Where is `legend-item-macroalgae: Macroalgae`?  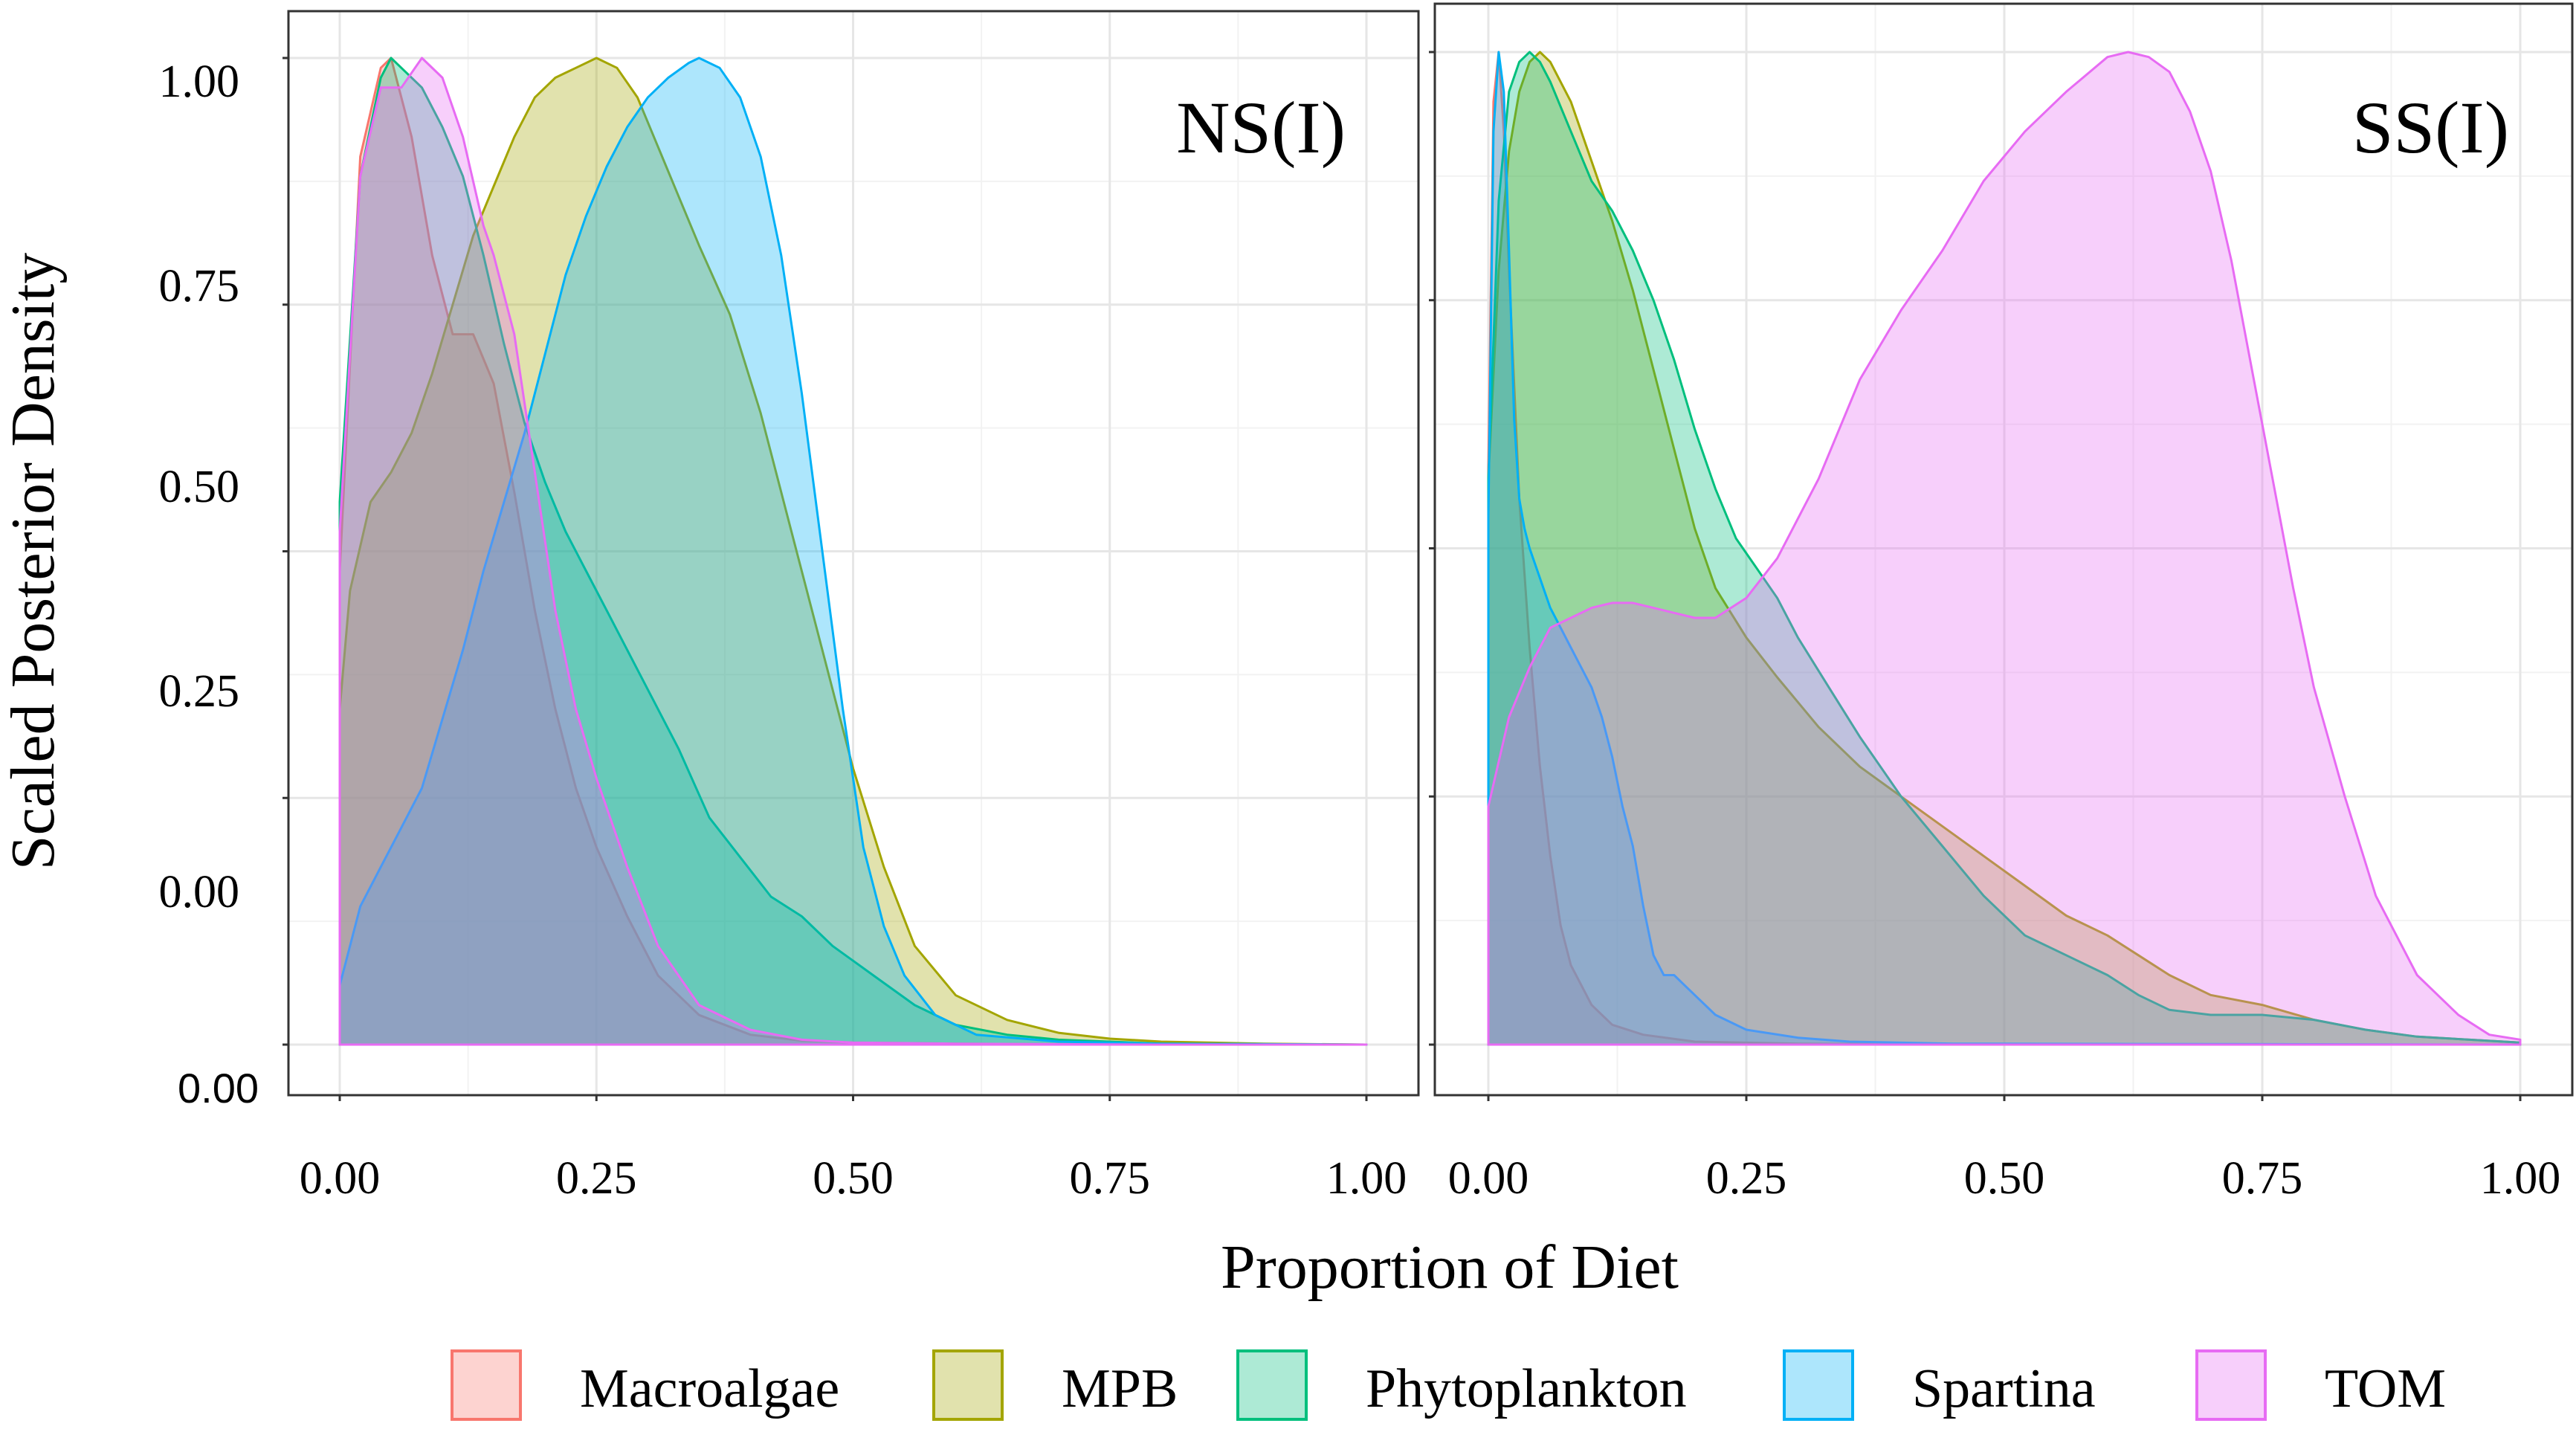
legend-item-macroalgae: Macroalgae is located at coordinates (645, 1385).